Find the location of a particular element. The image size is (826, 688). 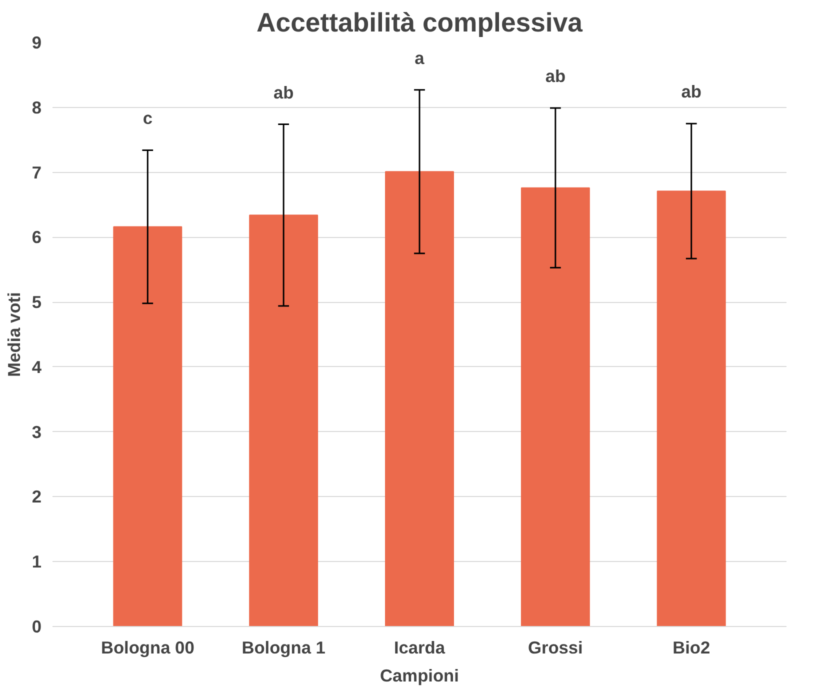

y-tick-label: 3 is located at coordinates (37, 432).